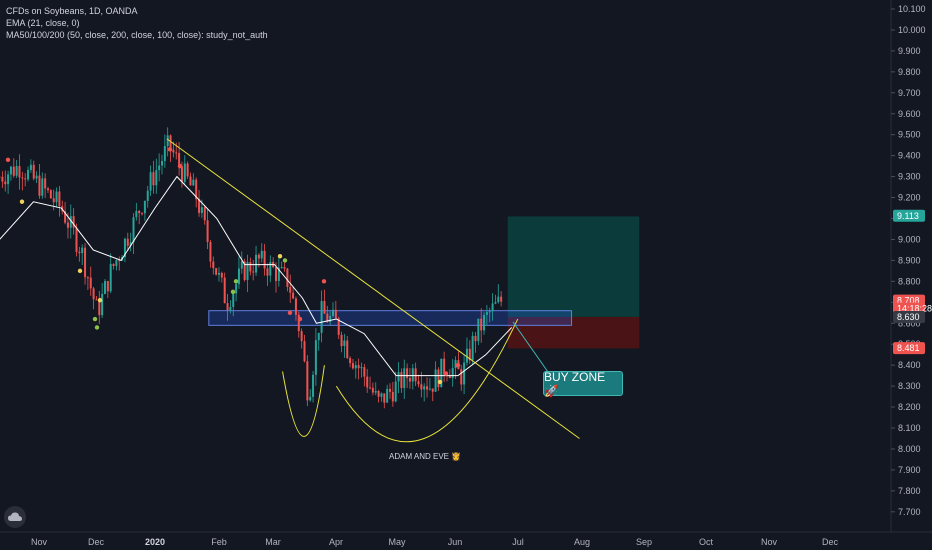 The image size is (932, 550). Describe the element at coordinates (909, 323) in the screenshot. I see `price-tick-label: 8.600` at that location.